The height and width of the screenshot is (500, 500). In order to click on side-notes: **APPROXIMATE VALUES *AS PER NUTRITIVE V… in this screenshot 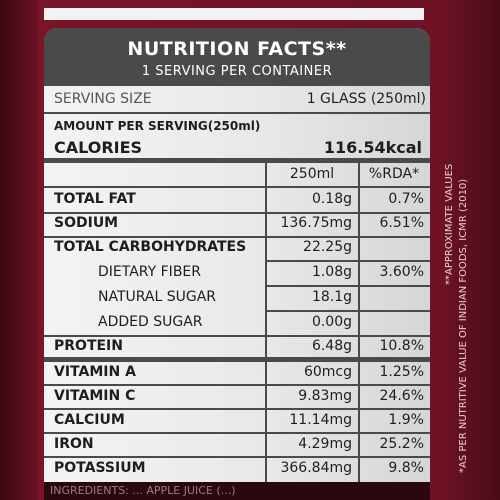, I will do `click(465, 285)`.